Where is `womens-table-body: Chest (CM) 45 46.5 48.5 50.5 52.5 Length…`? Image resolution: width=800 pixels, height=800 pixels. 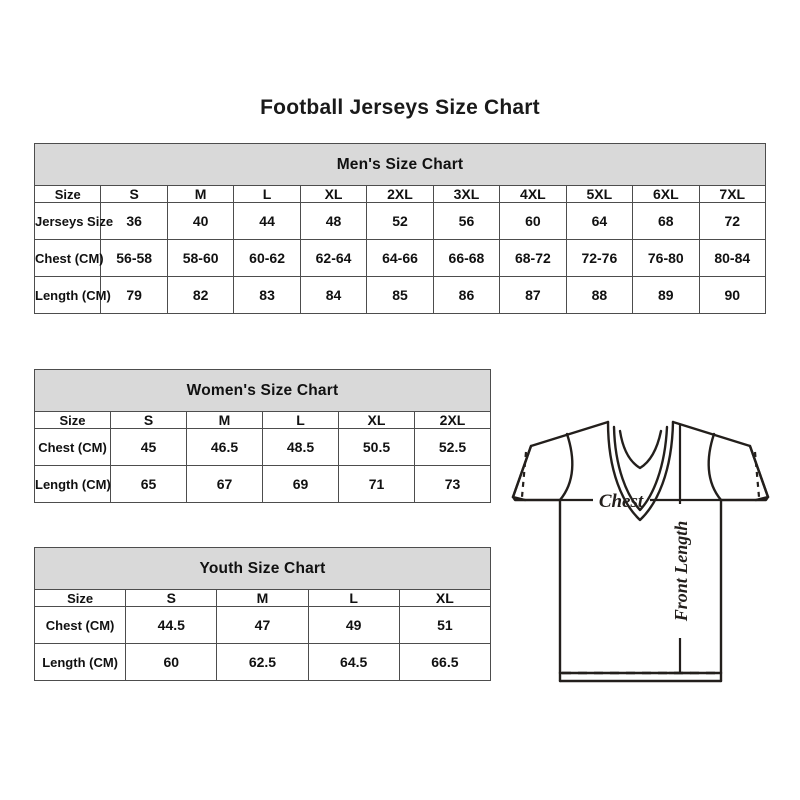 womens-table-body: Chest (CM) 45 46.5 48.5 50.5 52.5 Length… is located at coordinates (262, 465).